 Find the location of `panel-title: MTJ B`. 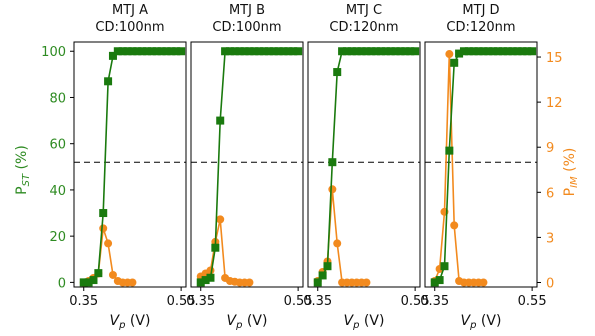

panel-title: MTJ B is located at coordinates (247, 10).